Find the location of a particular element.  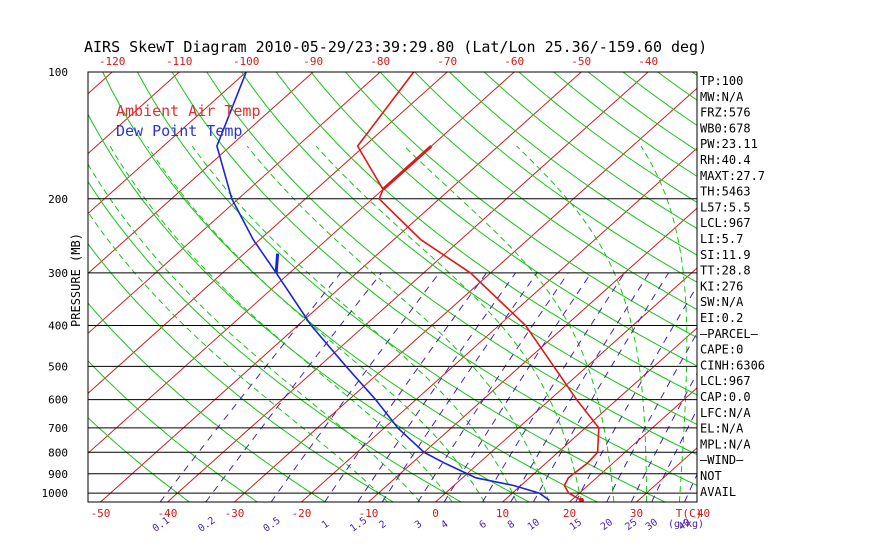

temperature-unit-label: T(C) is located at coordinates (689, 513).